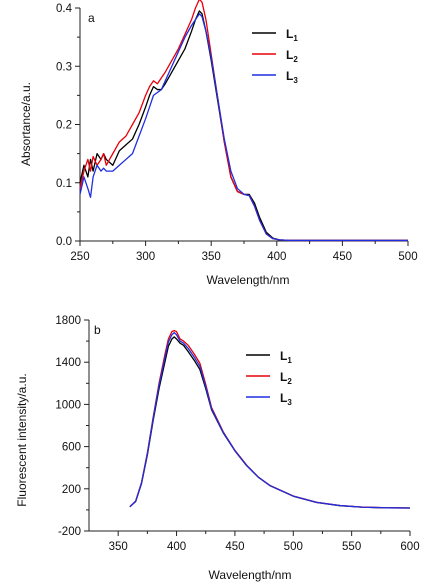 The width and height of the screenshot is (432, 587). Describe the element at coordinates (68, 363) in the screenshot. I see `panel-b-y-tick-label: 1400` at that location.